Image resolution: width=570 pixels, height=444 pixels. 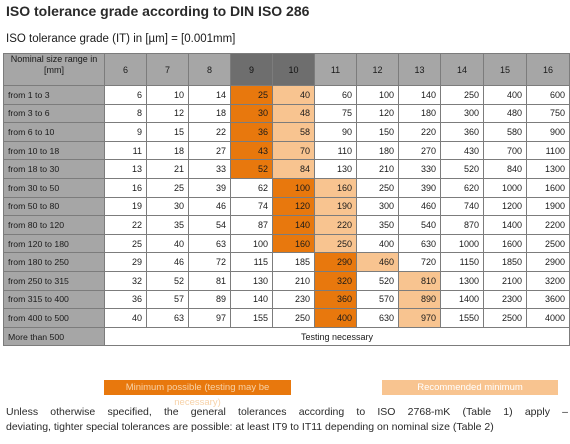 What do you see at coordinates (167, 318) in the screenshot?
I see `table-cell: 63` at bounding box center [167, 318].